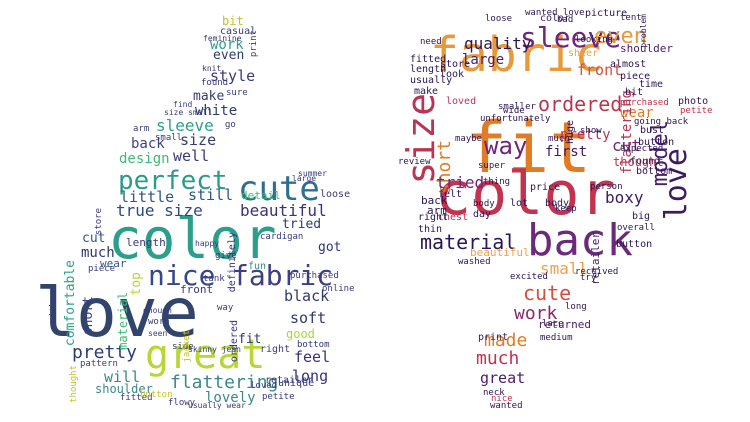 The height and width of the screenshot is (422, 750). I want to click on cloud-word: color, so click(525, 194).